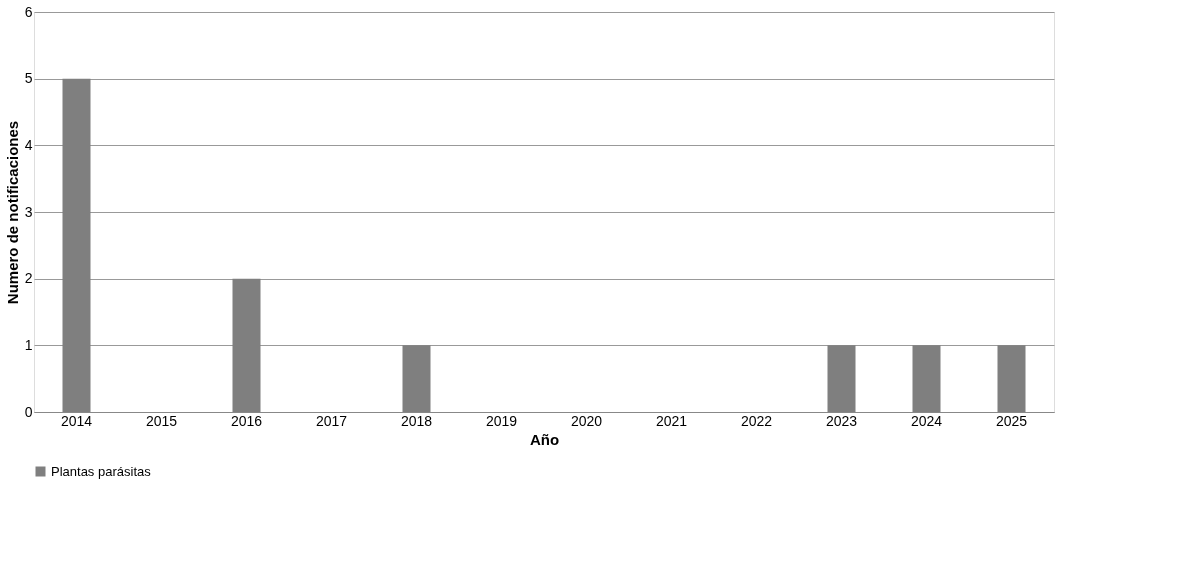  I want to click on y-tick-label: 0, so click(28, 411).